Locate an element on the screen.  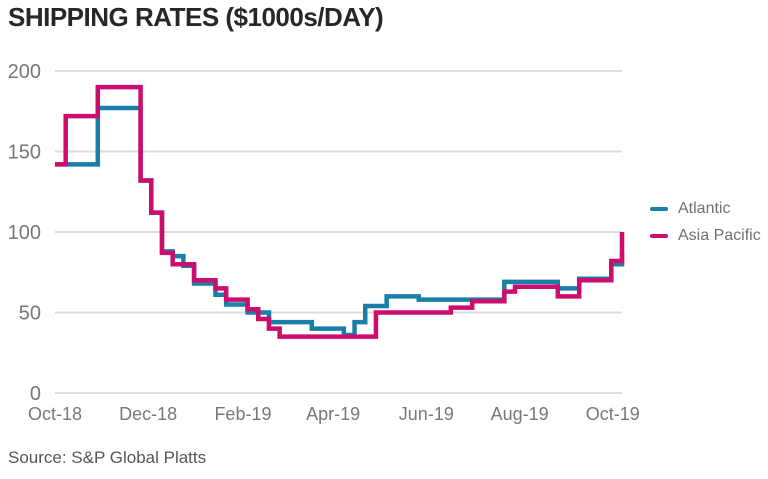
y-axis-tick-label: 100 is located at coordinates (24, 233).